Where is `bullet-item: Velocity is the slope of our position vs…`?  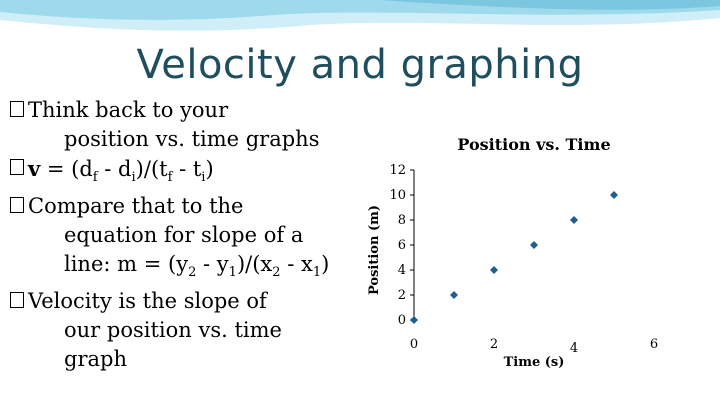
bullet-item: Velocity is the slope of our position vs… is located at coordinates (186, 330).